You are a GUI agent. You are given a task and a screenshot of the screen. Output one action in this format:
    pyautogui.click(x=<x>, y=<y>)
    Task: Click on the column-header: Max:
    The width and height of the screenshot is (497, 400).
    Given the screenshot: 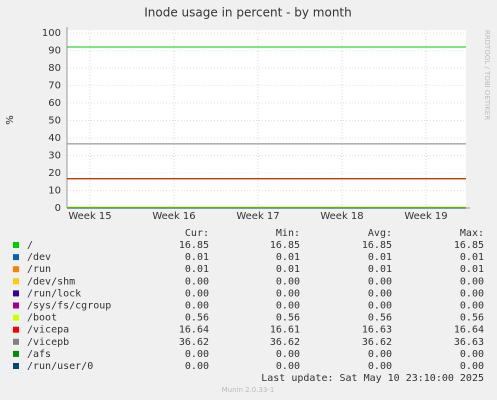 What is the action you would take?
    pyautogui.click(x=472, y=233)
    